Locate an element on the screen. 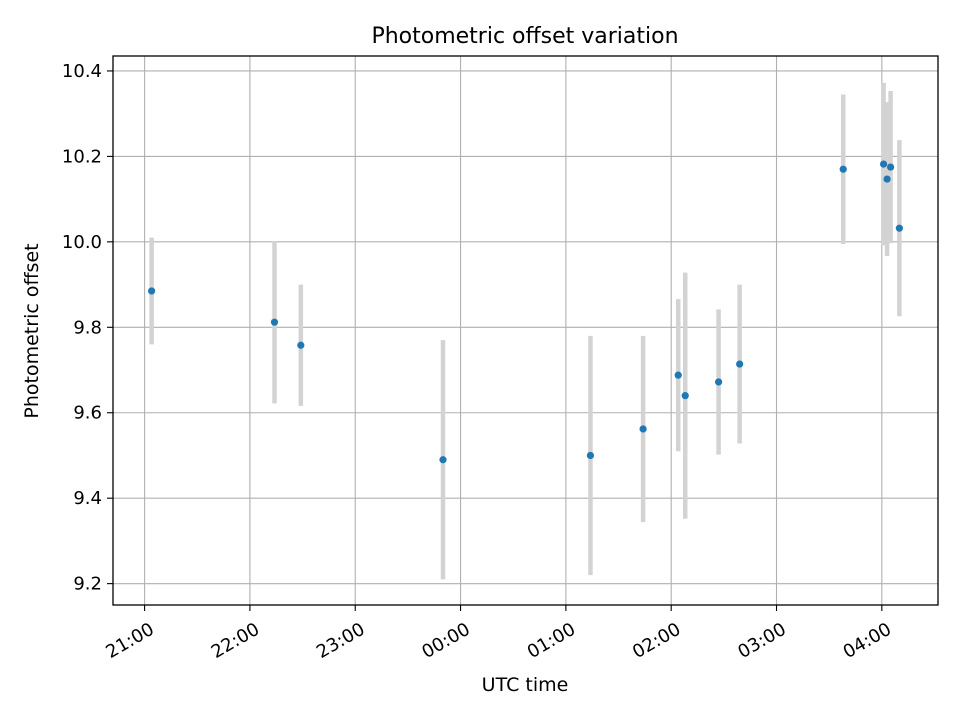 The image size is (960, 720). x-tick-label: 22:00 is located at coordinates (235, 641).